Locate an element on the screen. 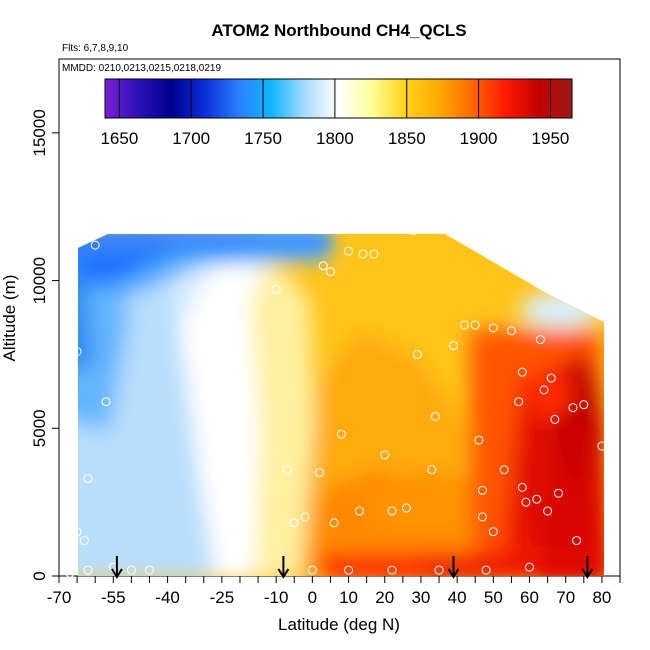 Image resolution: width=650 pixels, height=650 pixels. y-tick-label: 0 is located at coordinates (39, 575).